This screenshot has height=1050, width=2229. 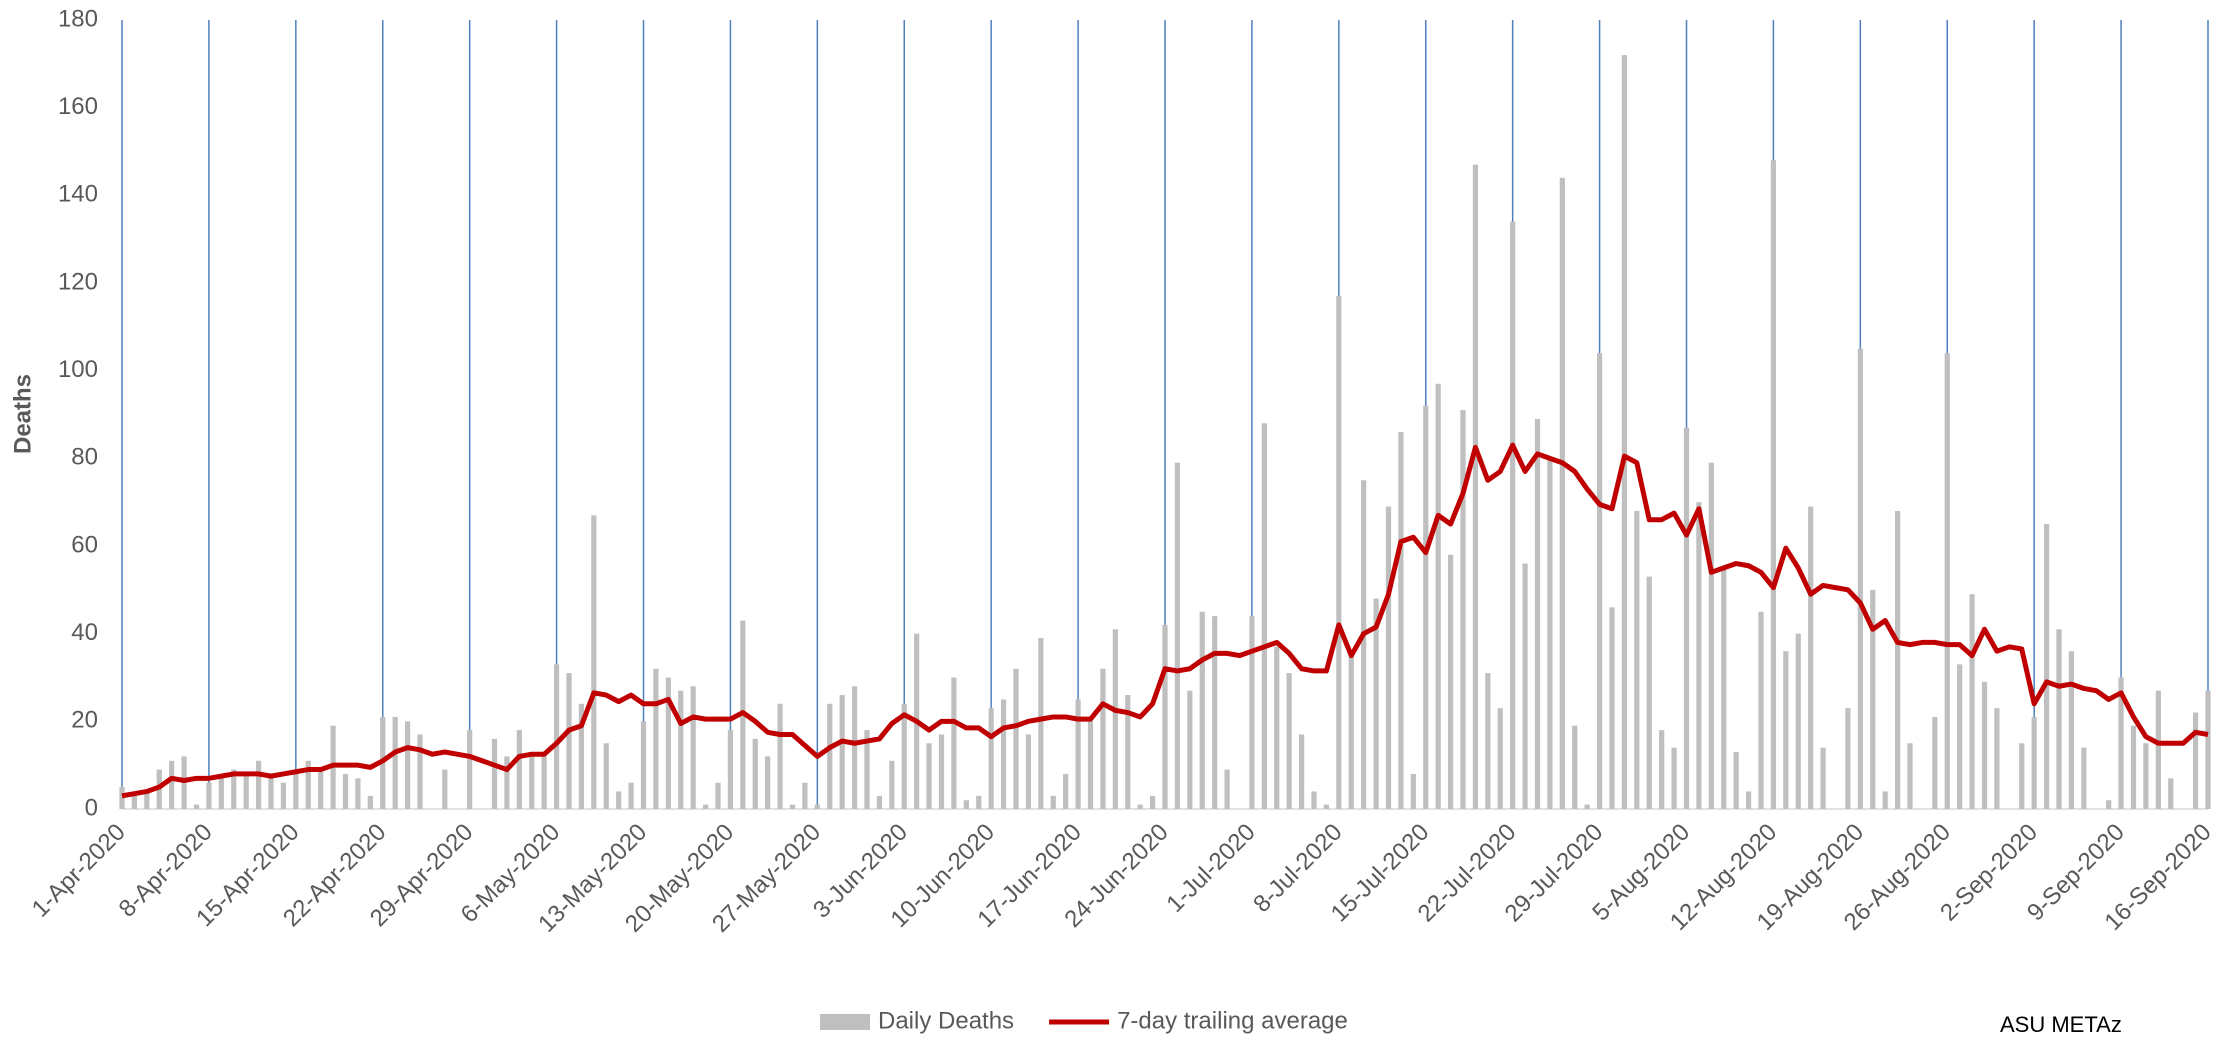 I want to click on y-tick-label: 100, so click(x=78, y=369).